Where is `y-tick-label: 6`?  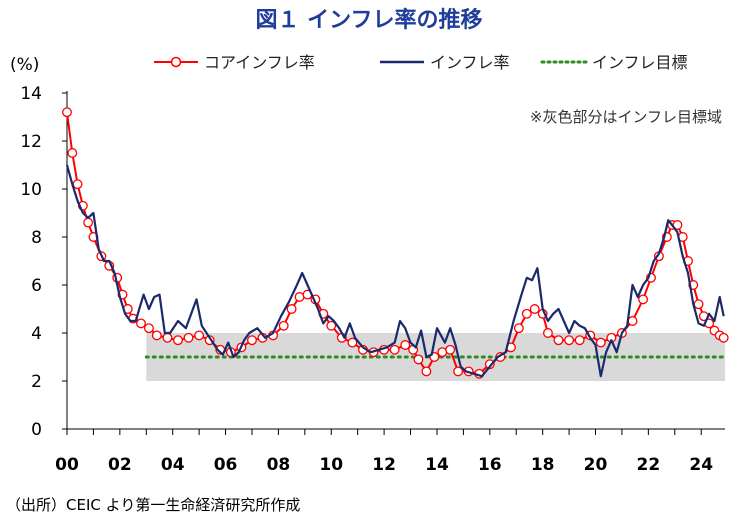 y-tick-label: 6 is located at coordinates (36, 286).